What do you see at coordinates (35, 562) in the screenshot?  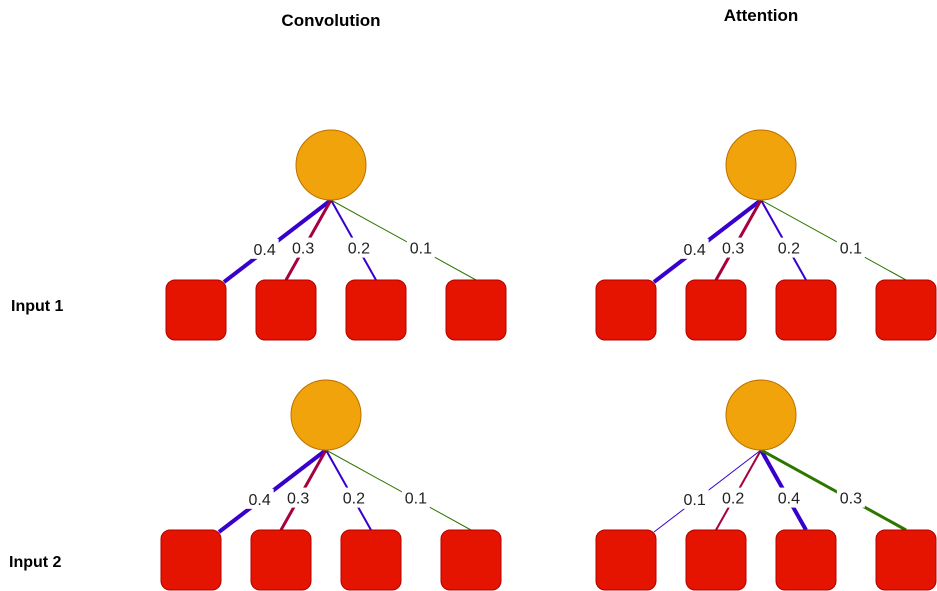 I see `input2-label: Input 2` at bounding box center [35, 562].